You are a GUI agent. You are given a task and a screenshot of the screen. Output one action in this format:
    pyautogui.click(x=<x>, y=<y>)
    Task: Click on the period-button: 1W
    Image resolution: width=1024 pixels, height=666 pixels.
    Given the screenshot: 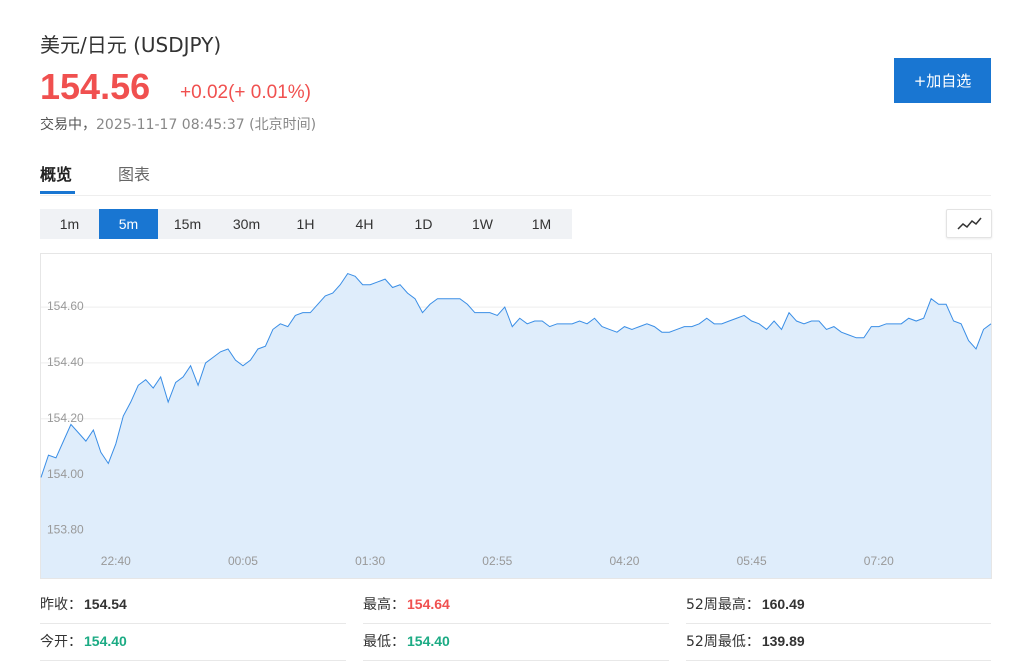 What is the action you would take?
    pyautogui.click(x=482, y=224)
    